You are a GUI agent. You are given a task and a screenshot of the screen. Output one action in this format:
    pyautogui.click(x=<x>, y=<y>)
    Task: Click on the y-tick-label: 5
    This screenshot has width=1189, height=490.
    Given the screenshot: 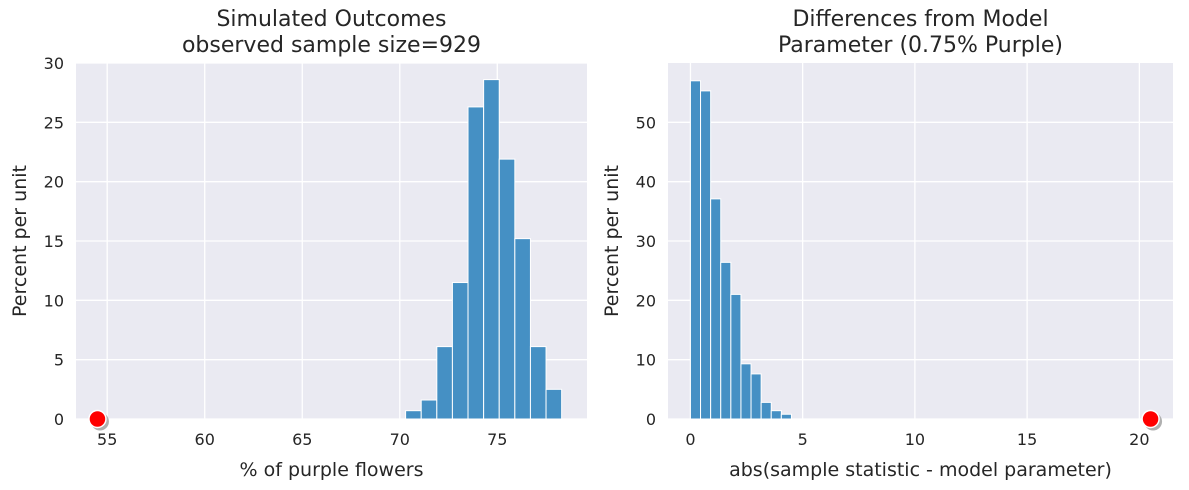 What is the action you would take?
    pyautogui.click(x=59, y=360)
    